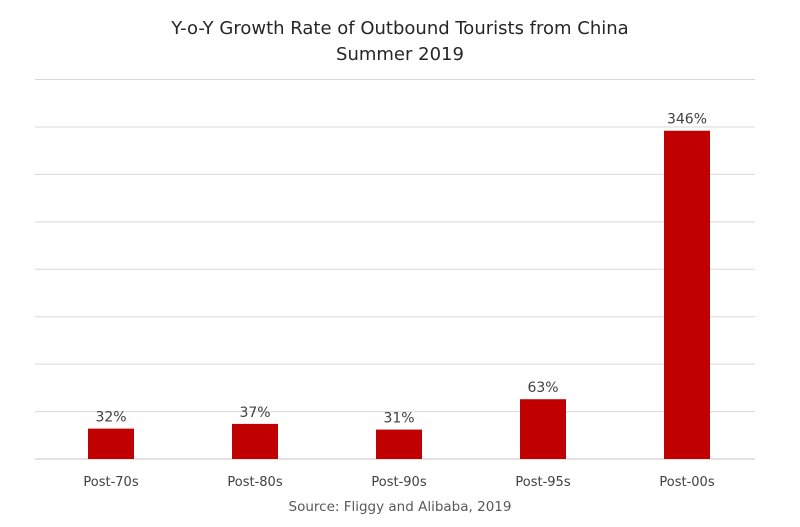 This screenshot has width=800, height=527. I want to click on data-label: 63%, so click(542, 388).